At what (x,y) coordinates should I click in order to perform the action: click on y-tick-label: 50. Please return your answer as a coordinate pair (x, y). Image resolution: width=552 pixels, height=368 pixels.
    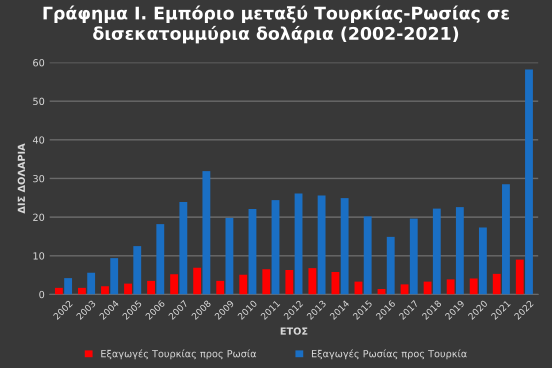
    Looking at the image, I should click on (38, 102).